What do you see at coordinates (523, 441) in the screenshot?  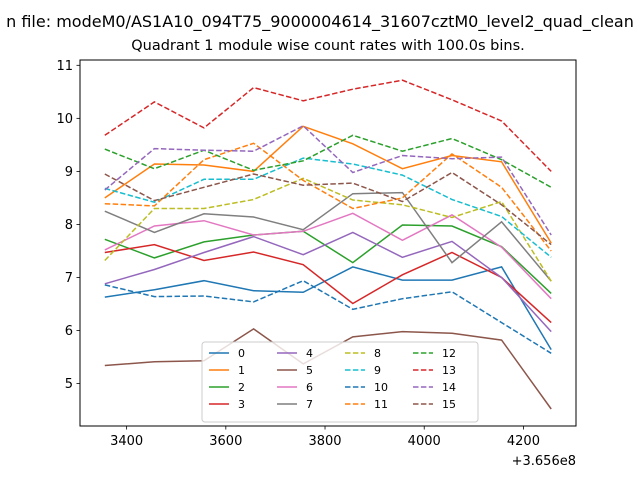 I see `x-tick-label: 4200` at bounding box center [523, 441].